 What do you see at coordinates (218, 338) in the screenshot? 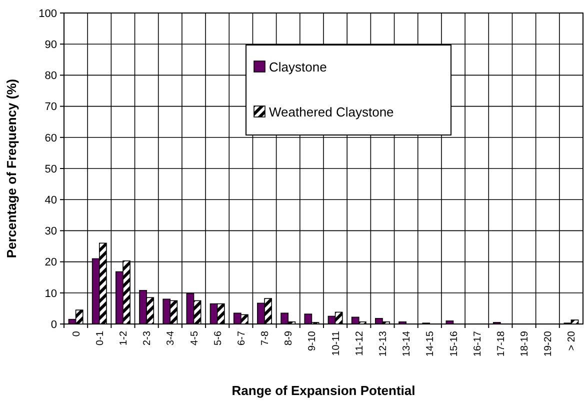
I see `x-tick-label: 5-6` at bounding box center [218, 338].